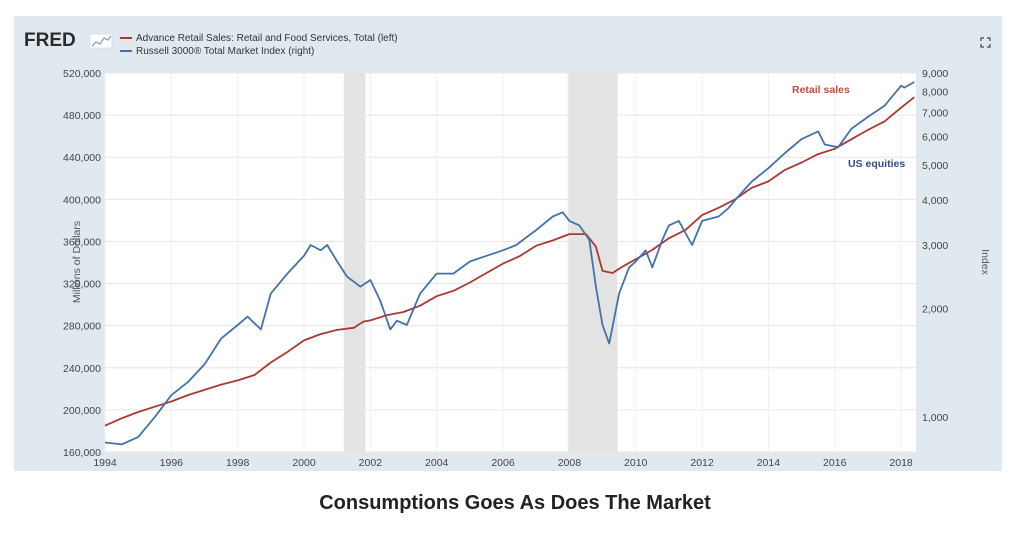 The width and height of the screenshot is (1030, 538). What do you see at coordinates (82, 411) in the screenshot?
I see `y-left-tick-label: 200,000` at bounding box center [82, 411].